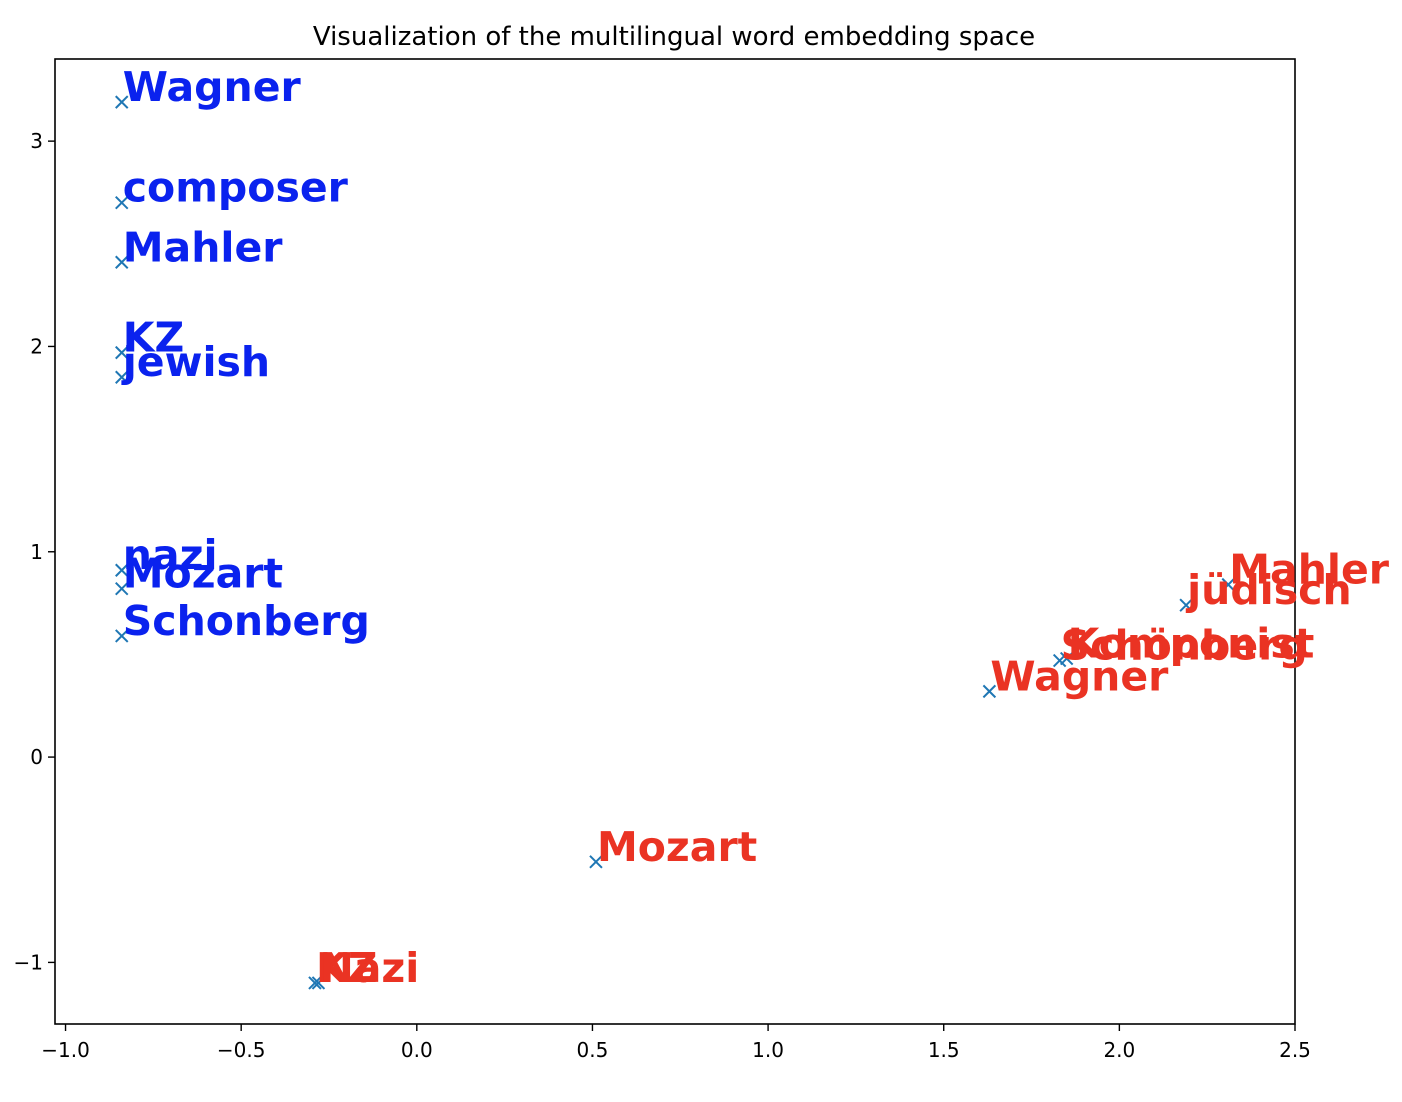 The height and width of the screenshot is (1102, 1402). I want to click on data-point-label: Nazi, so click(369, 968).